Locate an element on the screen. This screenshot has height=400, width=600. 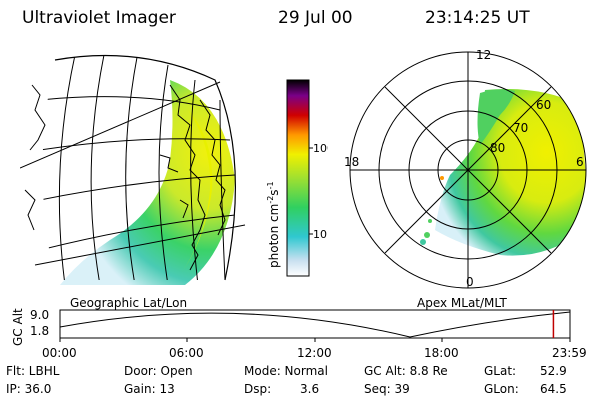
filter-readout: Flt: LBHL is located at coordinates (33, 371).